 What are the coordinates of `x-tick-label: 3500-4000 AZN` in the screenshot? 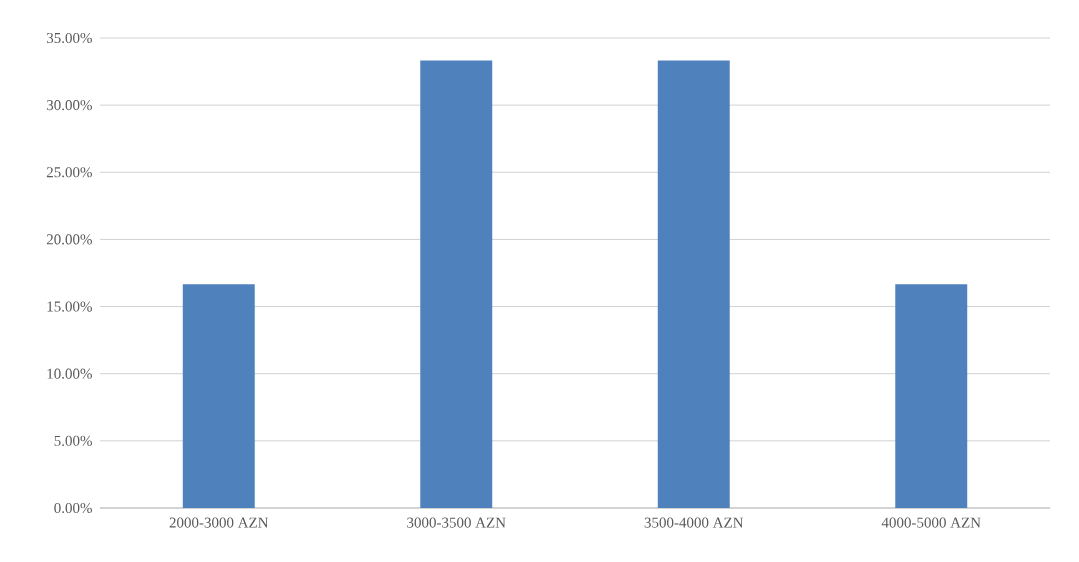 It's located at (694, 522).